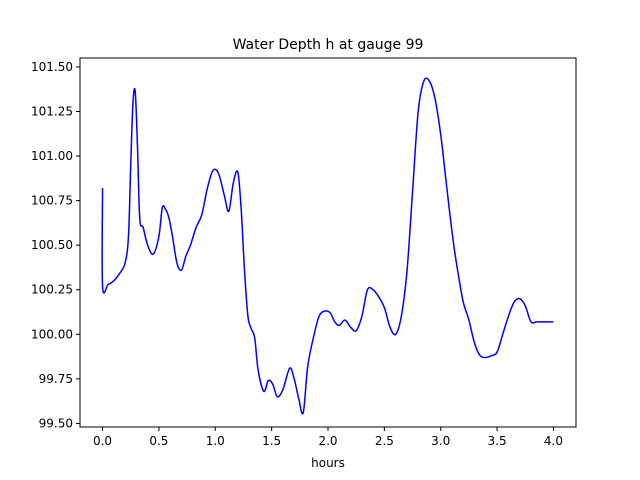 The image size is (640, 480). I want to click on x-tick-label: 4.0, so click(553, 441).